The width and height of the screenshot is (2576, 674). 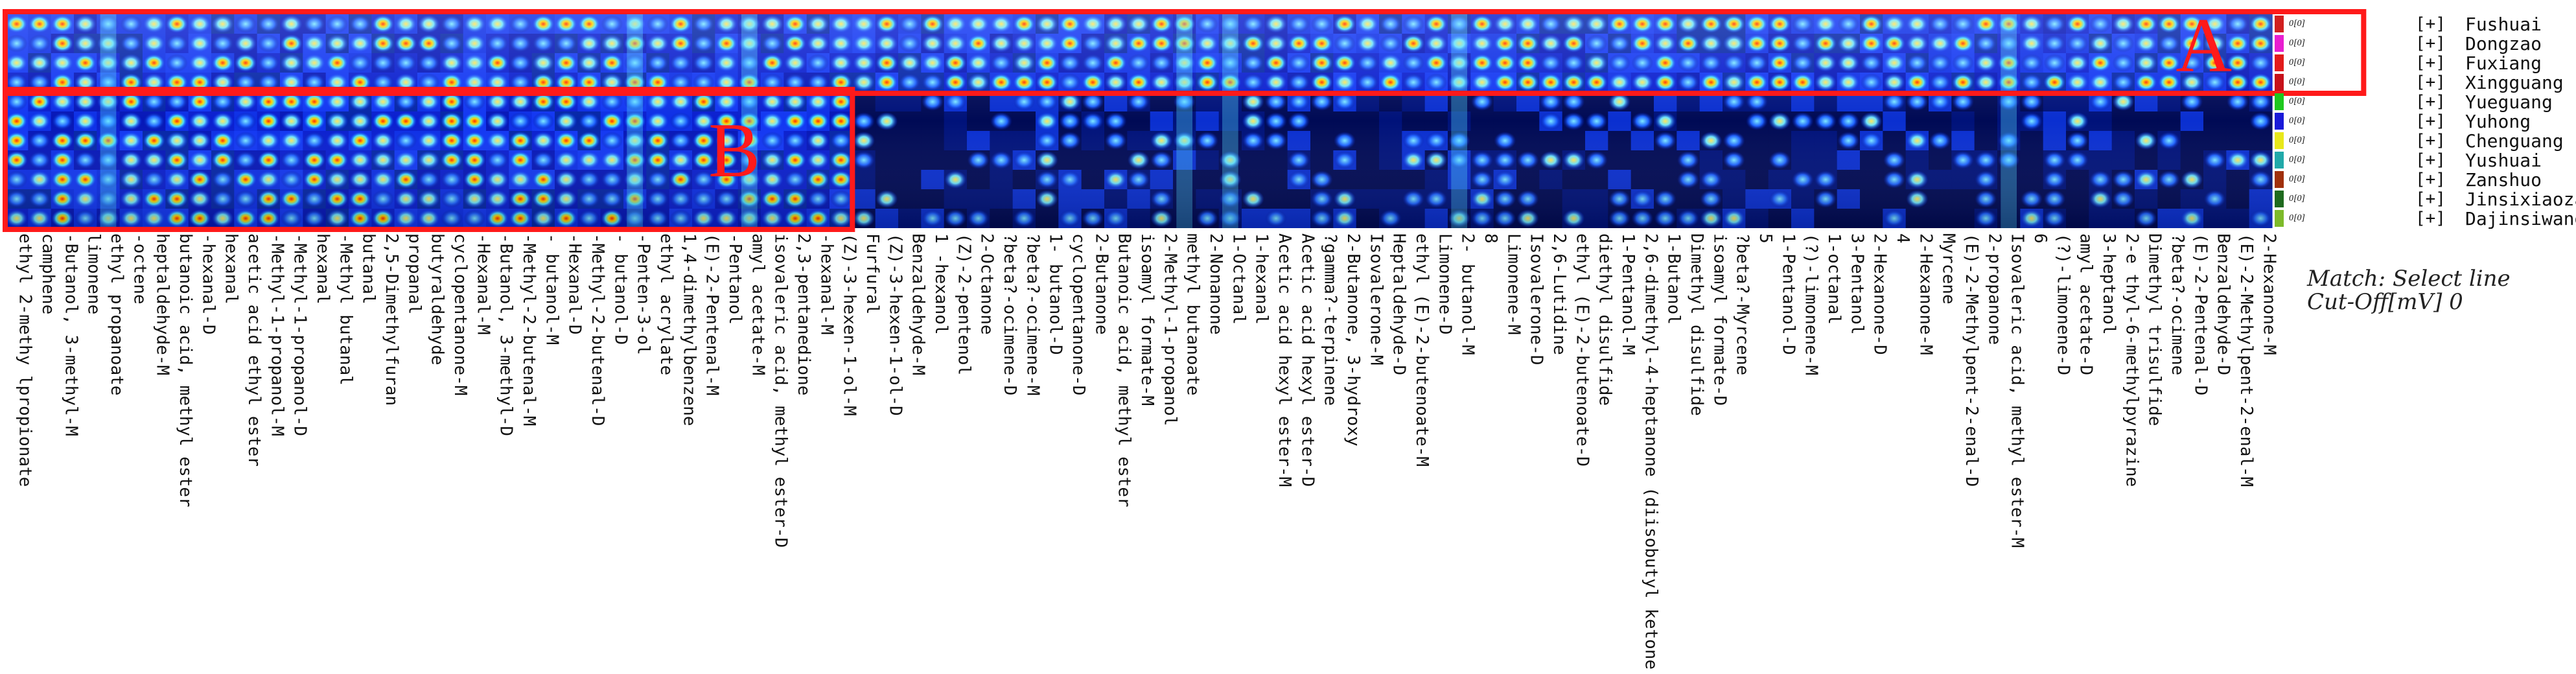 I want to click on legend-item: 0[0] [+] Yuhong, so click(x=2403, y=121).